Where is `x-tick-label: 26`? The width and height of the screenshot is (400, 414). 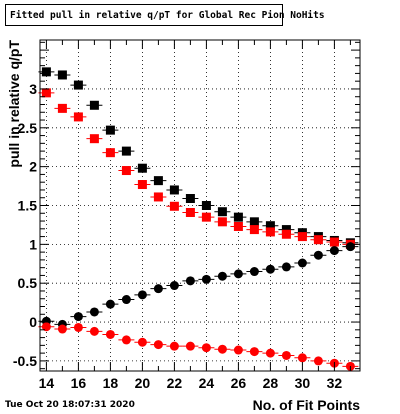 x-tick-label: 26 is located at coordinates (239, 383).